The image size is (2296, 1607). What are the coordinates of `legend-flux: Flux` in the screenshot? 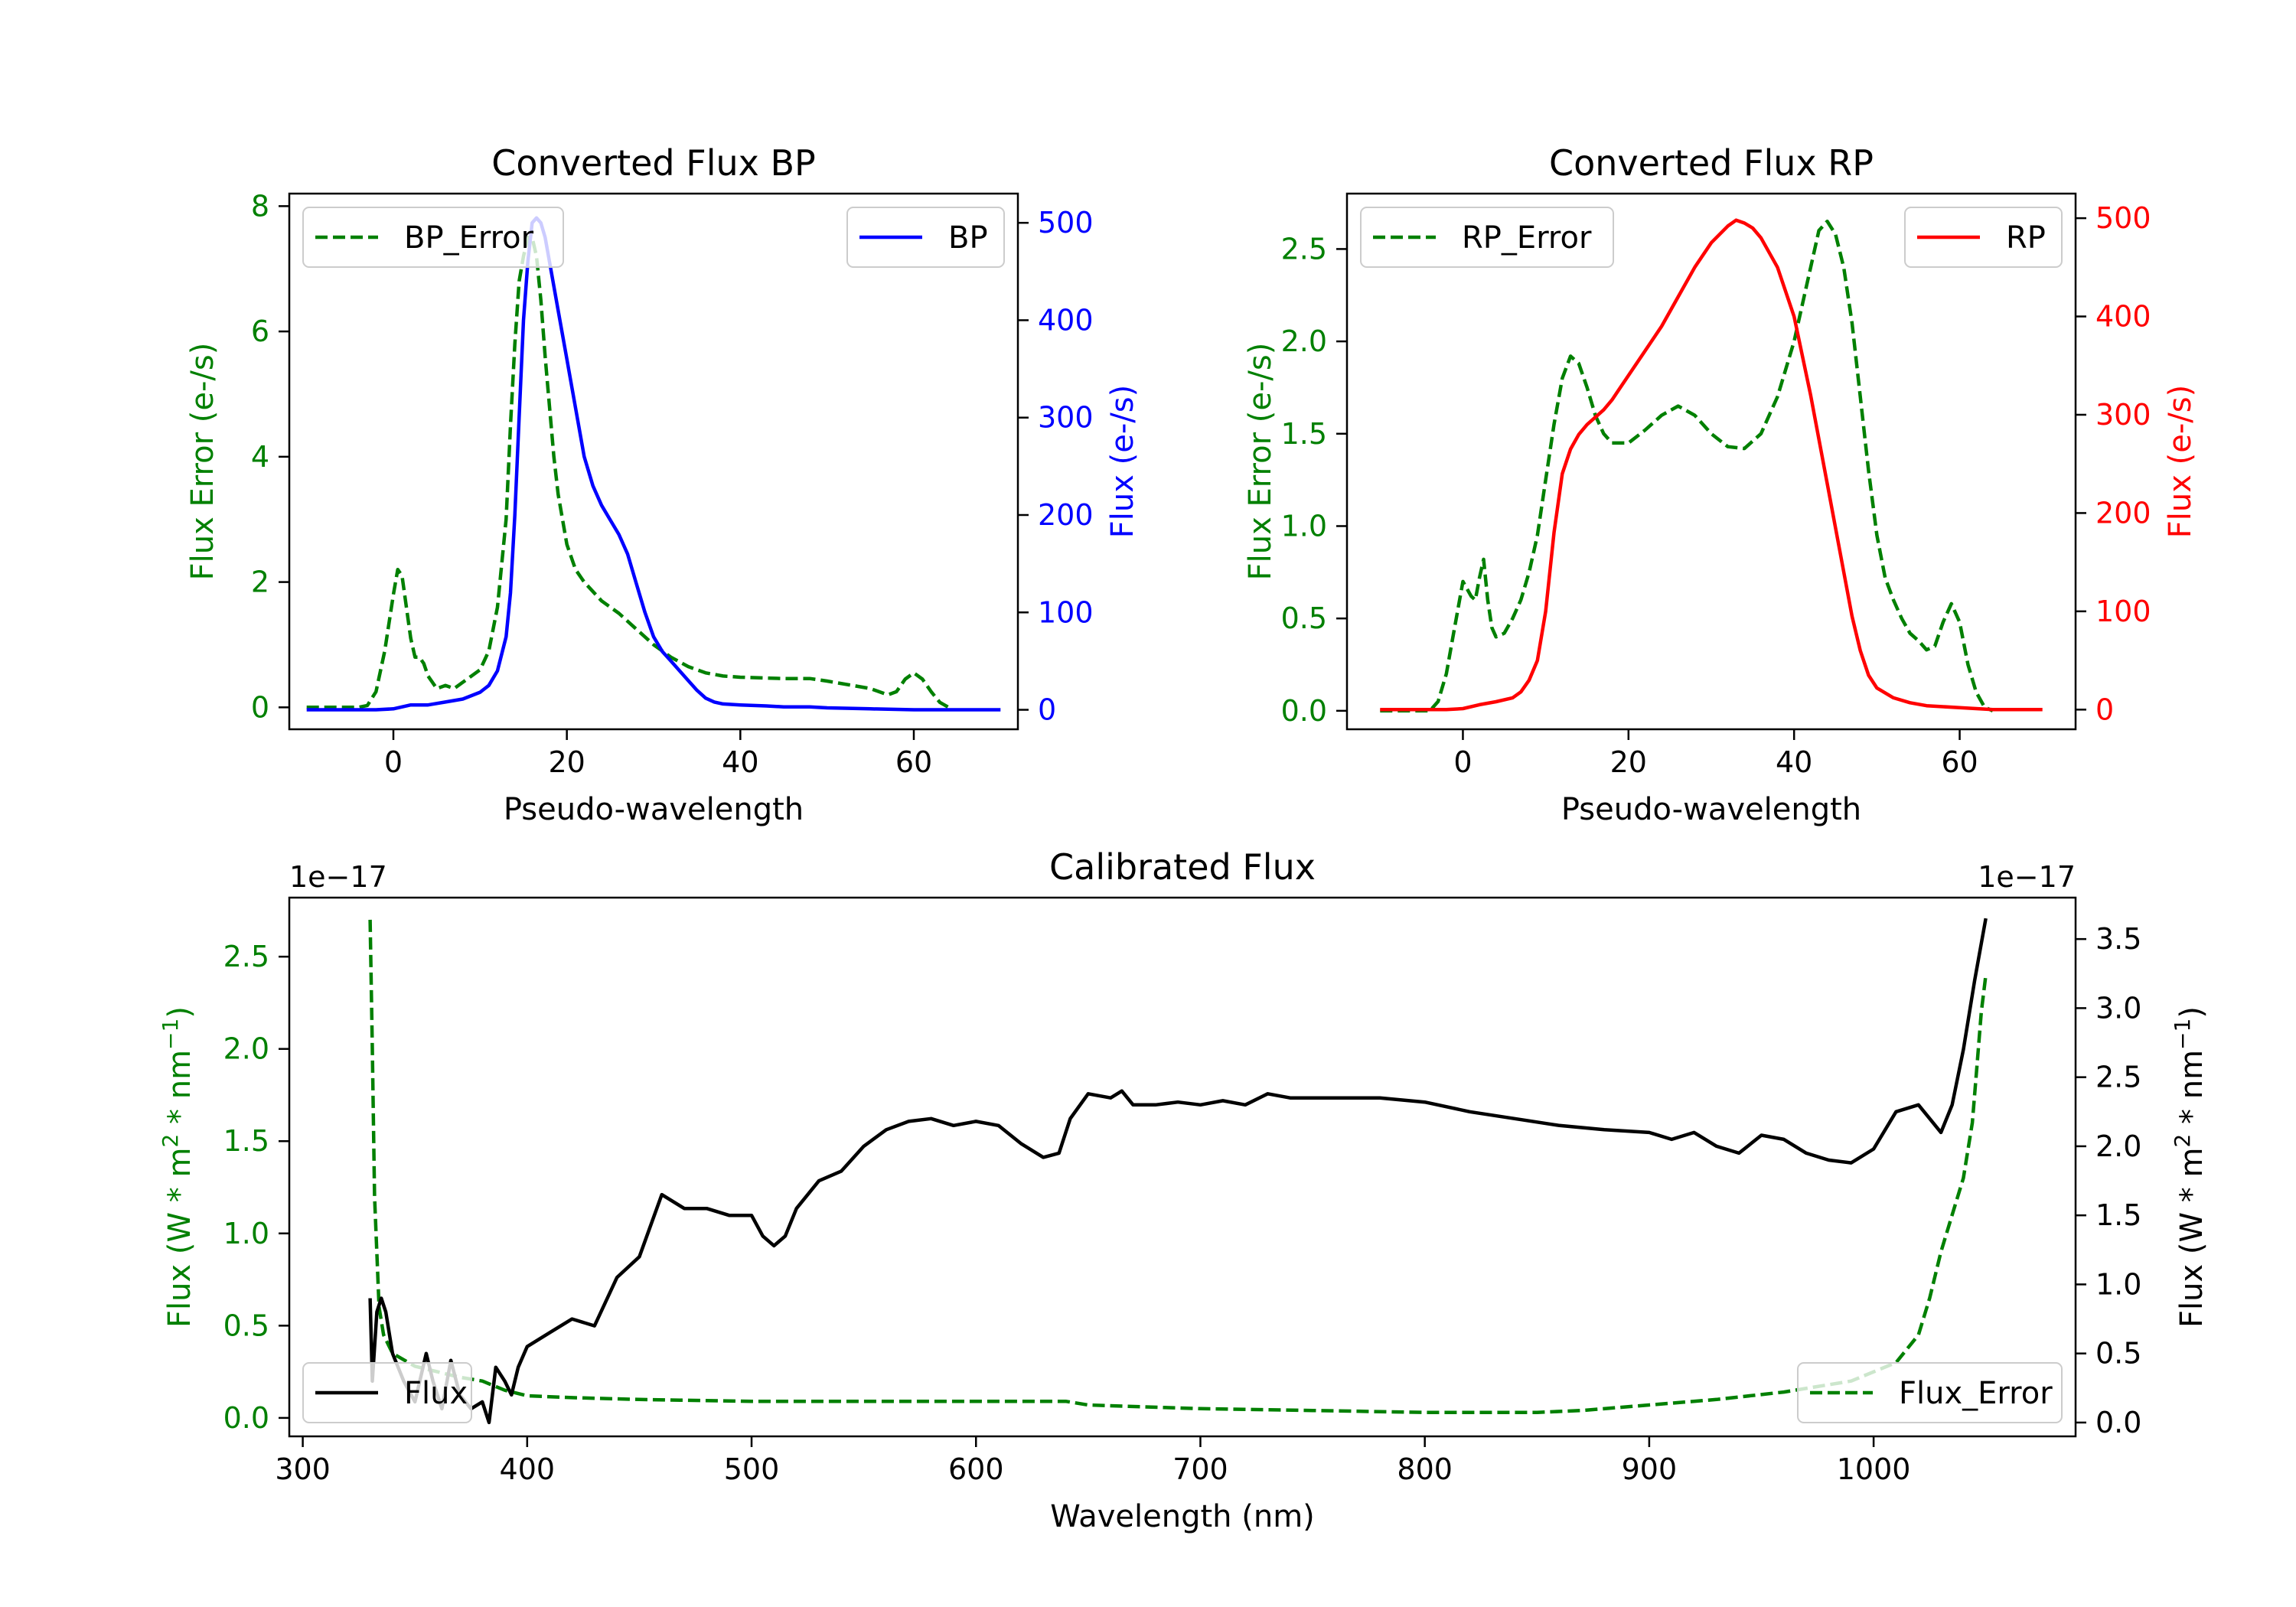 It's located at (387, 1392).